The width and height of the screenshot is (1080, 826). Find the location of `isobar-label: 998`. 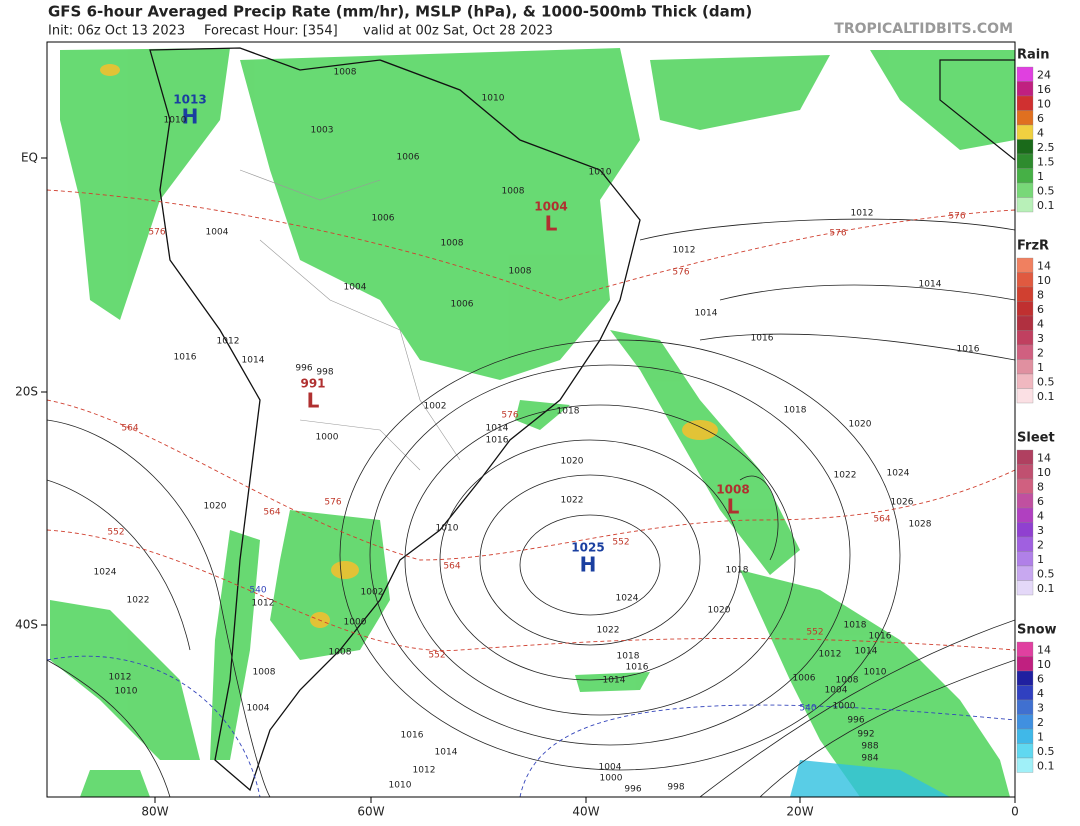

isobar-label: 998 is located at coordinates (324, 373).